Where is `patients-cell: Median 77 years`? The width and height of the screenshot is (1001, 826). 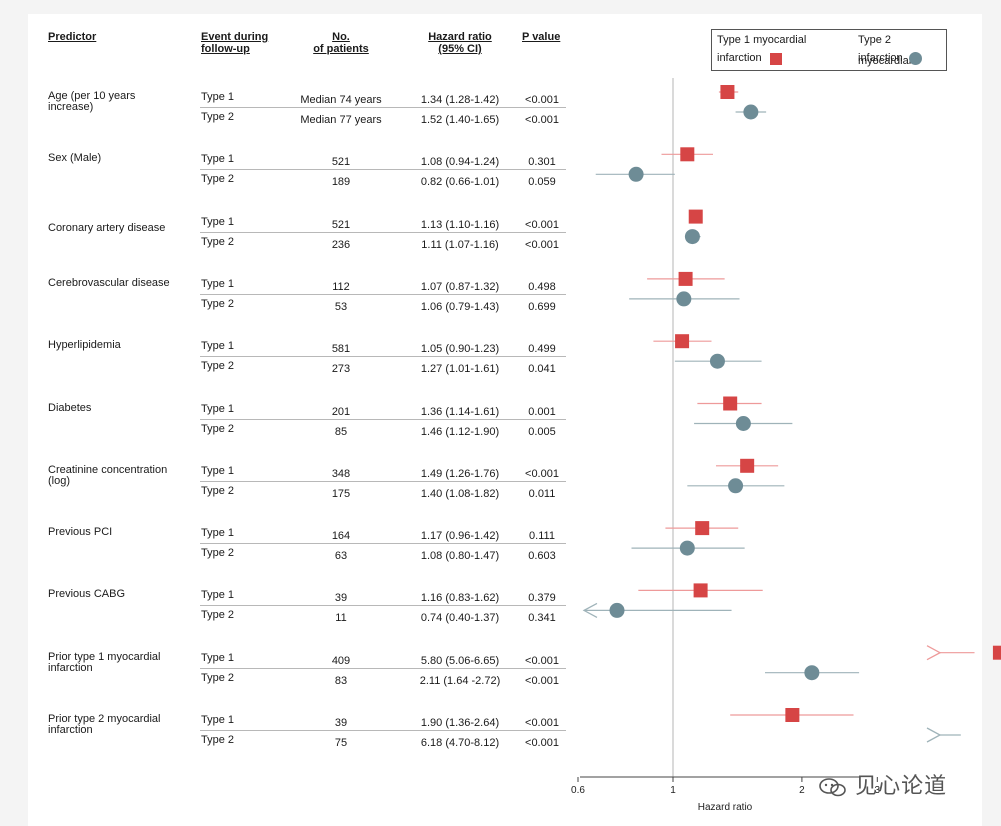 patients-cell: Median 77 years is located at coordinates (341, 120).